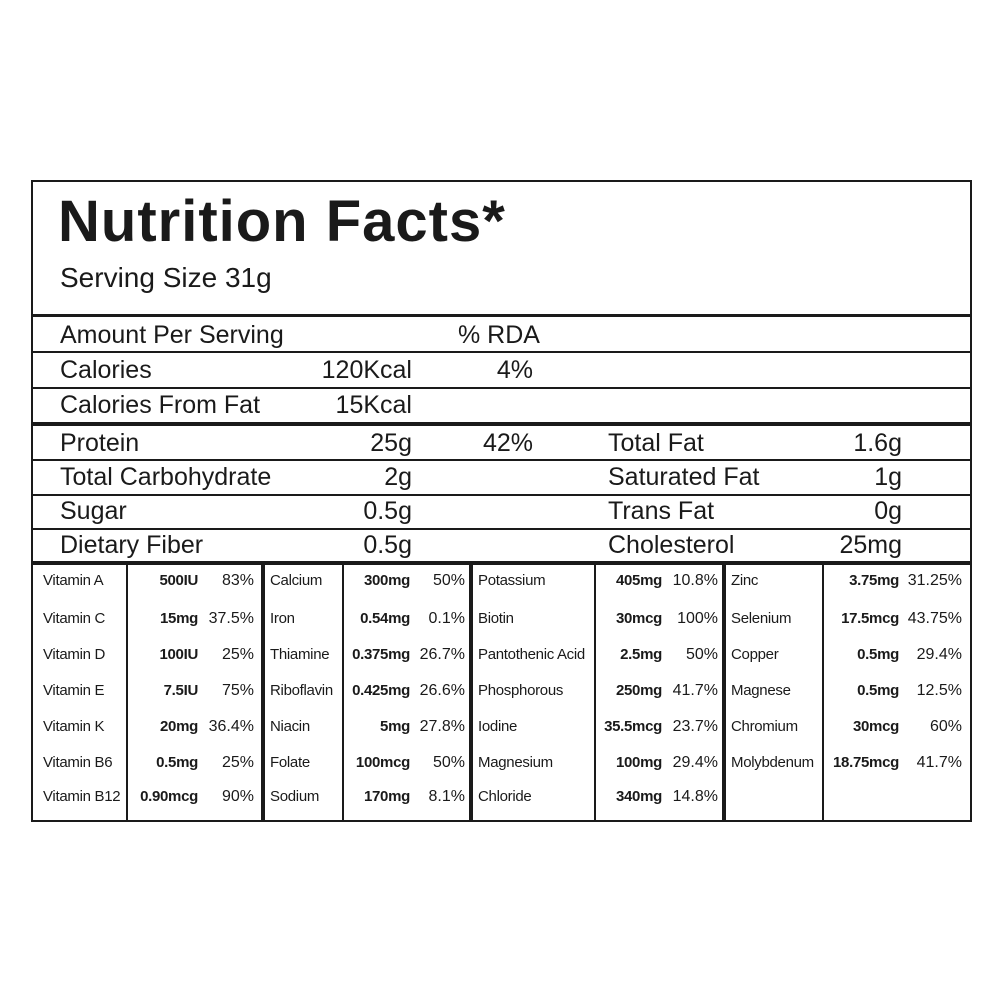 The height and width of the screenshot is (1000, 1000). I want to click on vitamin-name: Vitamin A, so click(73, 580).